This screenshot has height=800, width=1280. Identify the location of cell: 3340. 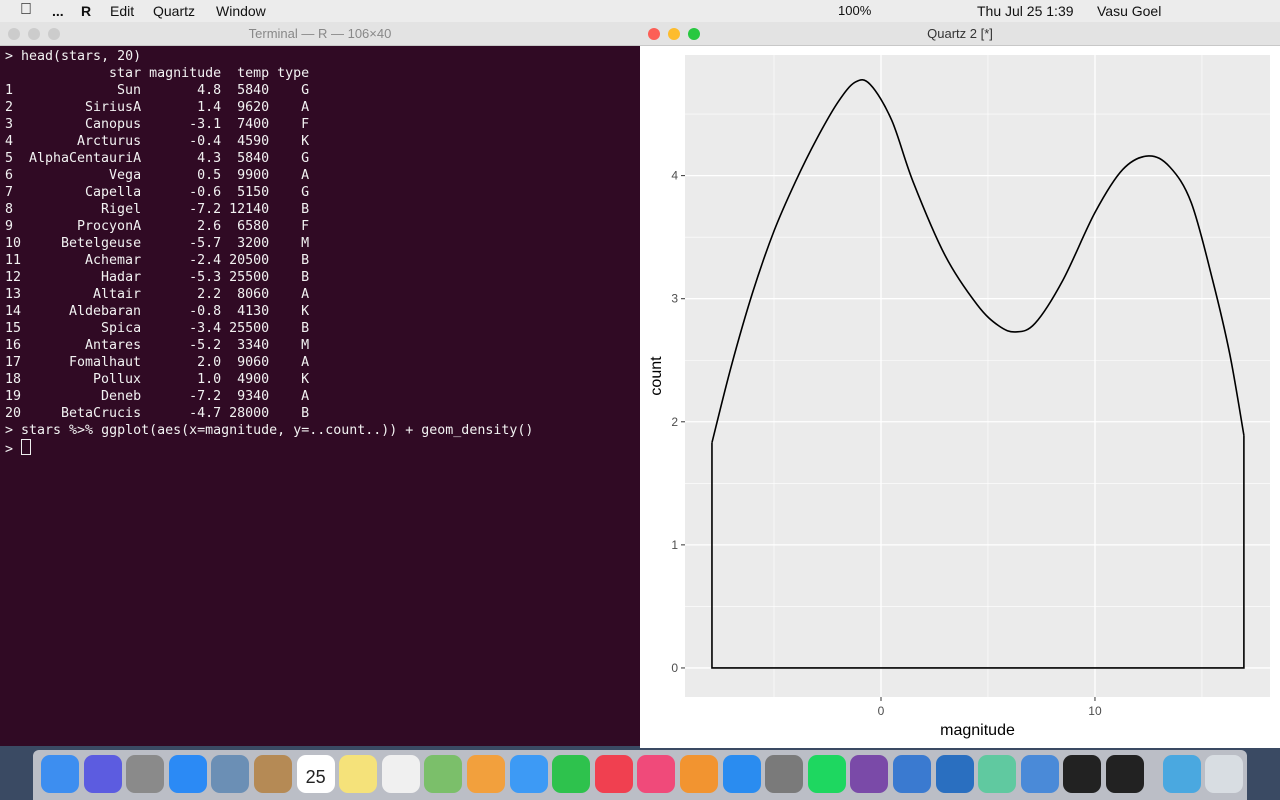
(253, 345).